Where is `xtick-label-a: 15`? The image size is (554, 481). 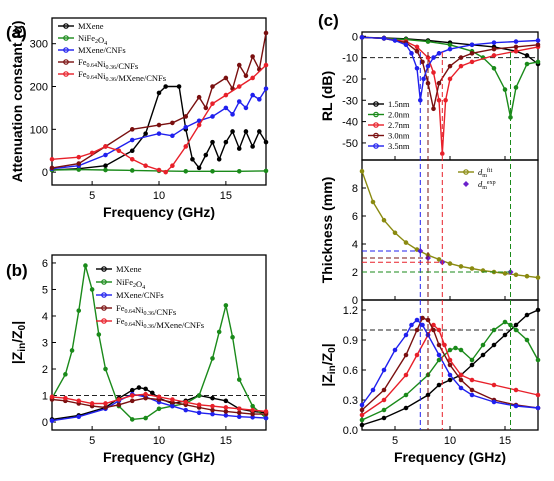
xtick-label-a: 15 is located at coordinates (226, 196).